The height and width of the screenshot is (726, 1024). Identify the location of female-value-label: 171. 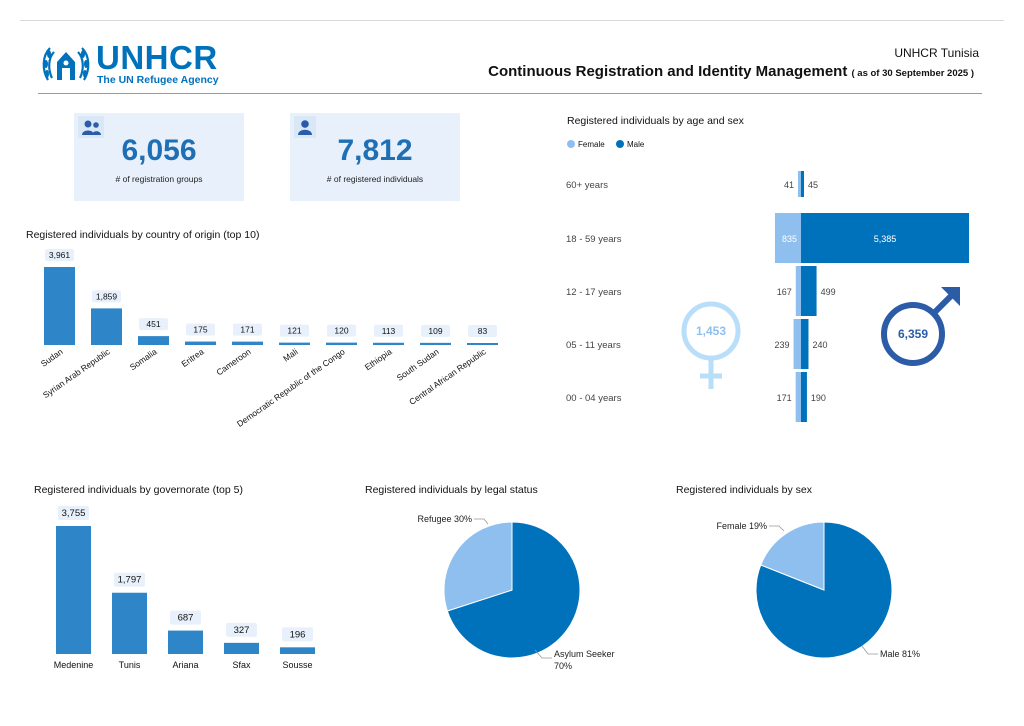
(784, 398).